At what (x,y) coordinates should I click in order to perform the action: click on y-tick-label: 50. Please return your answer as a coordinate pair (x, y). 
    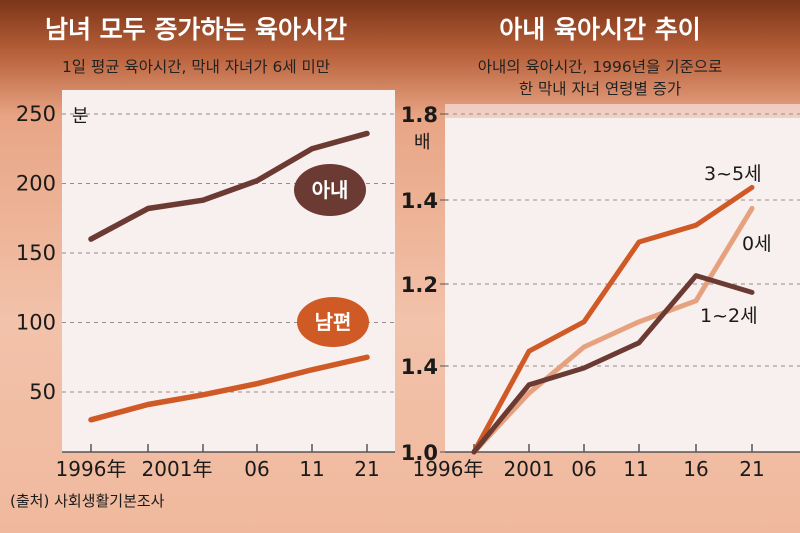
    Looking at the image, I should click on (42, 392).